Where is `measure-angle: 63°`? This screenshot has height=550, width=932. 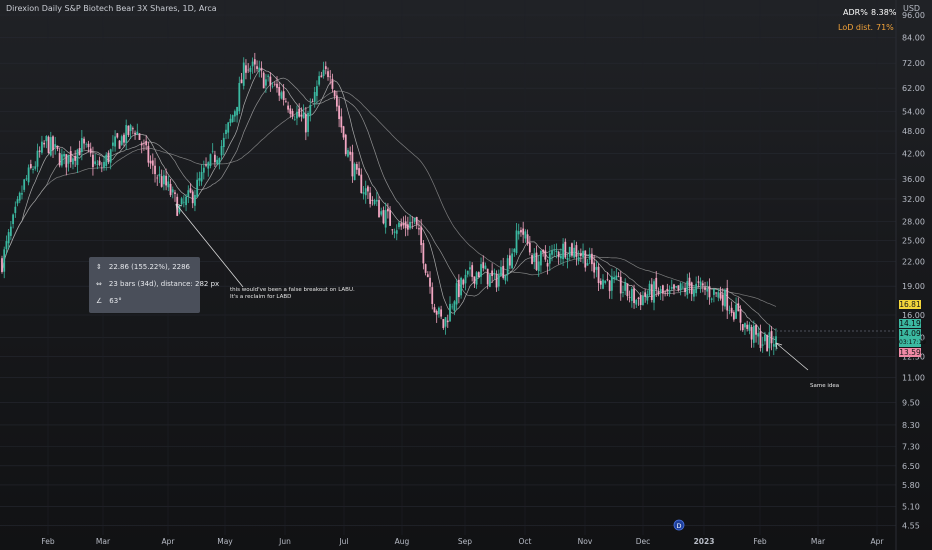
measure-angle: 63° is located at coordinates (115, 301).